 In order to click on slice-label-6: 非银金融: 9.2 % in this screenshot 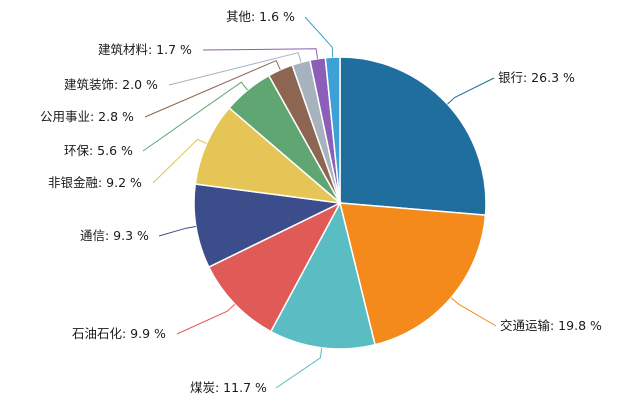, I will do `click(95, 182)`.